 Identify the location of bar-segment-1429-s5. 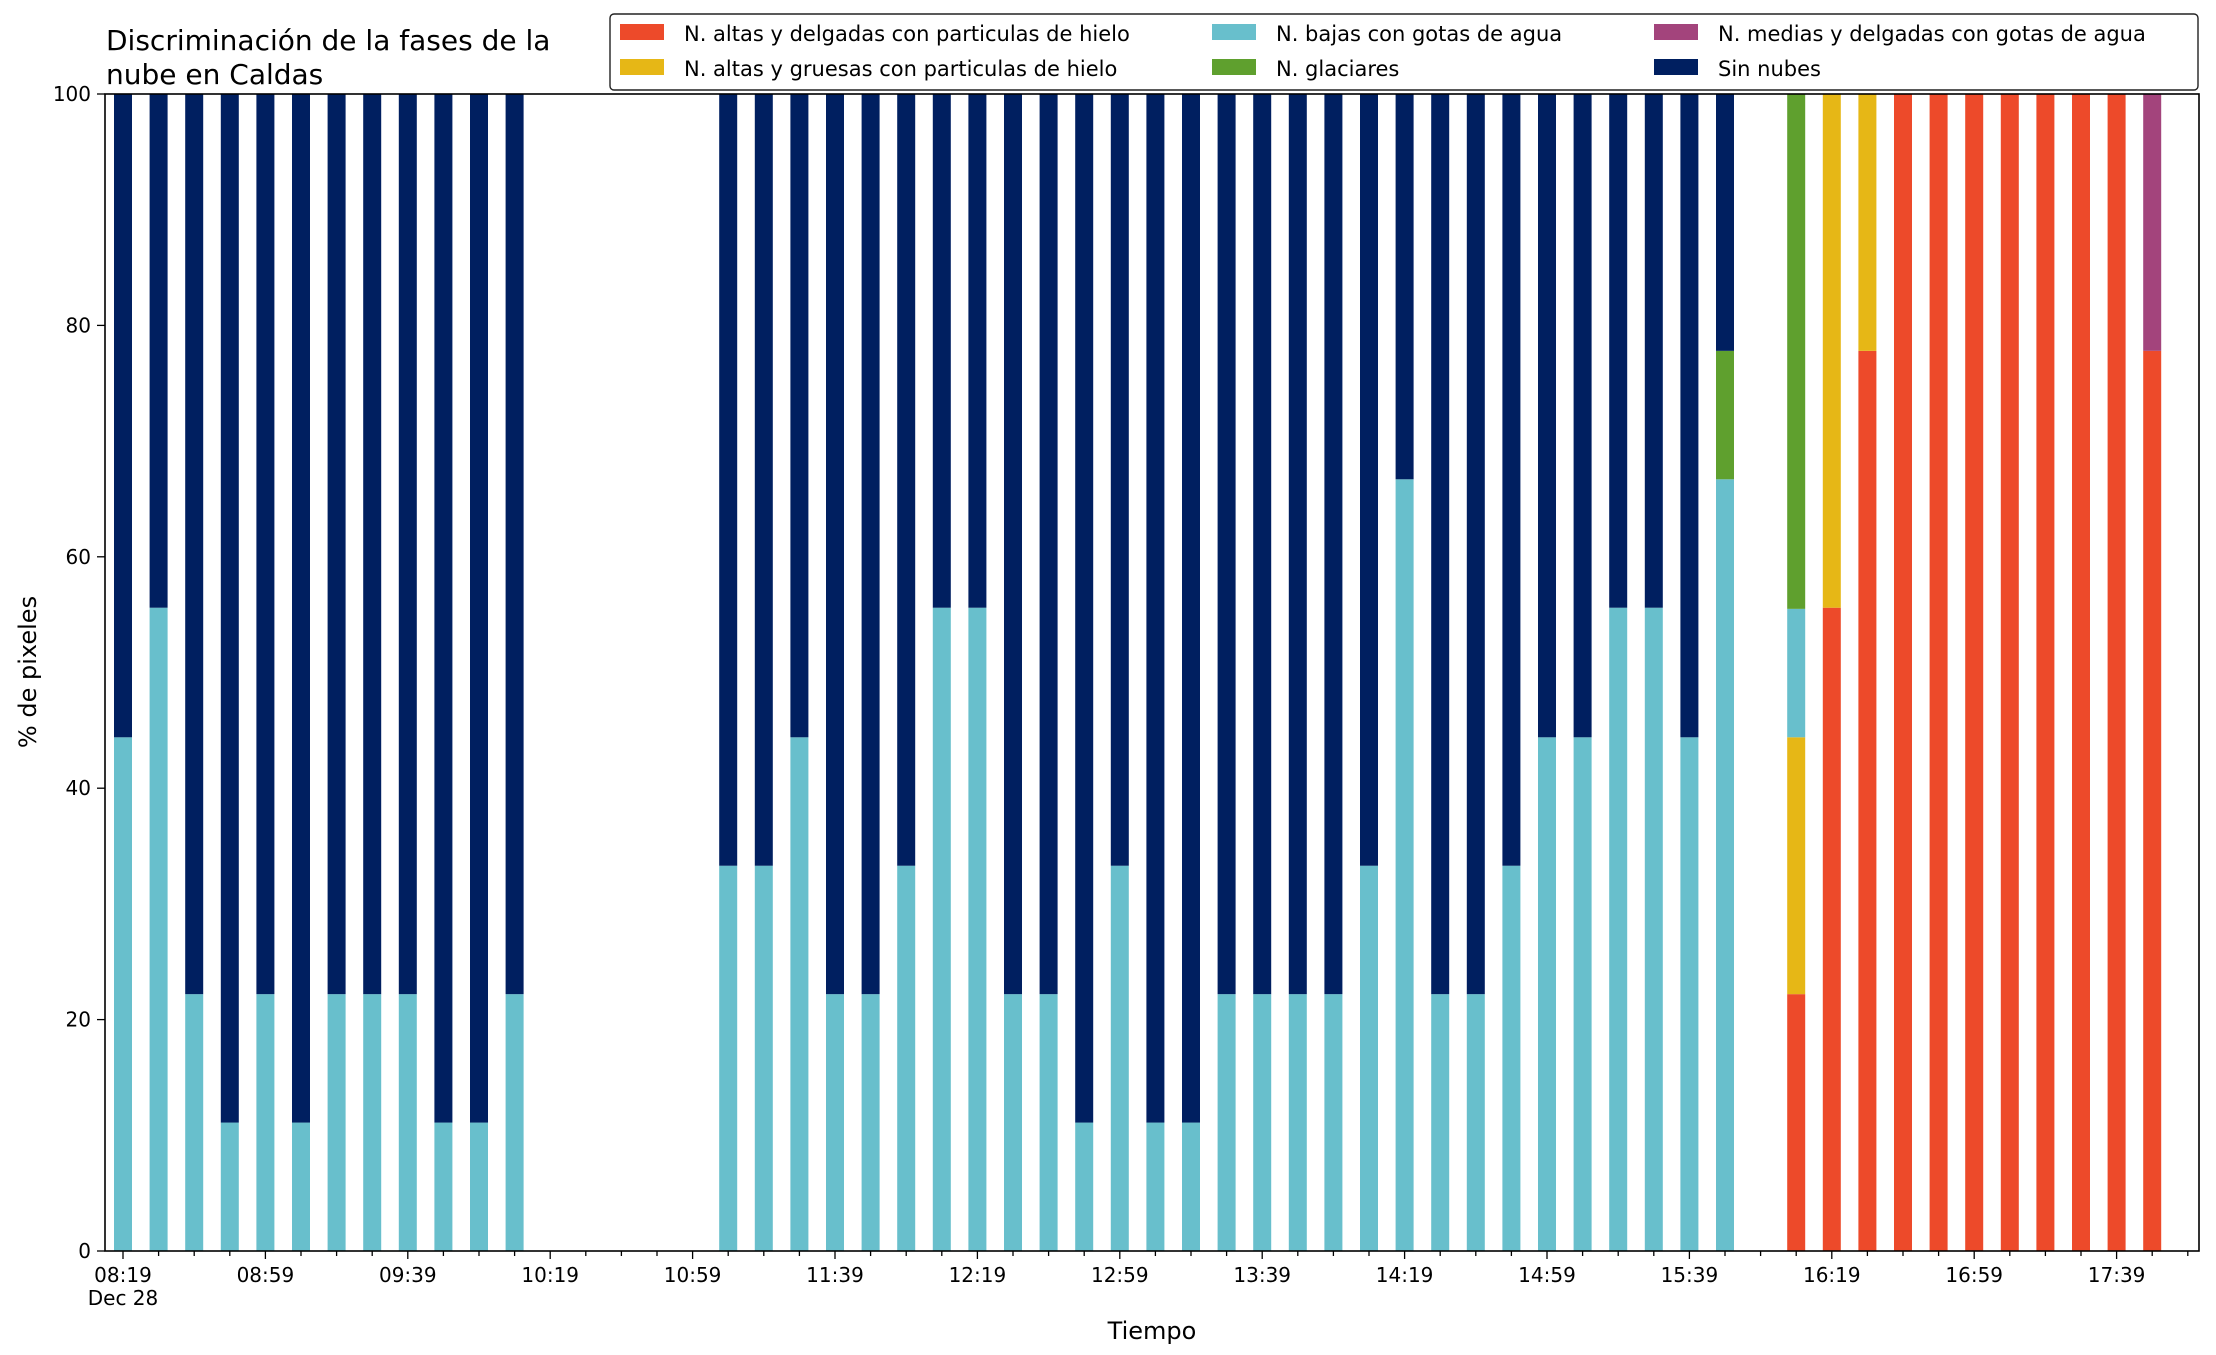
(1440, 544).